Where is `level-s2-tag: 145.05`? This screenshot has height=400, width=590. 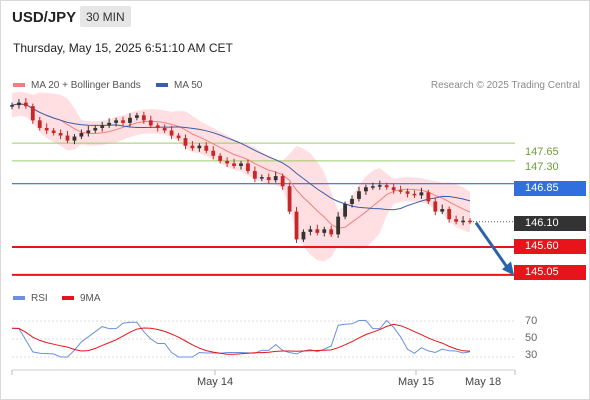
level-s2-tag: 145.05 is located at coordinates (550, 272).